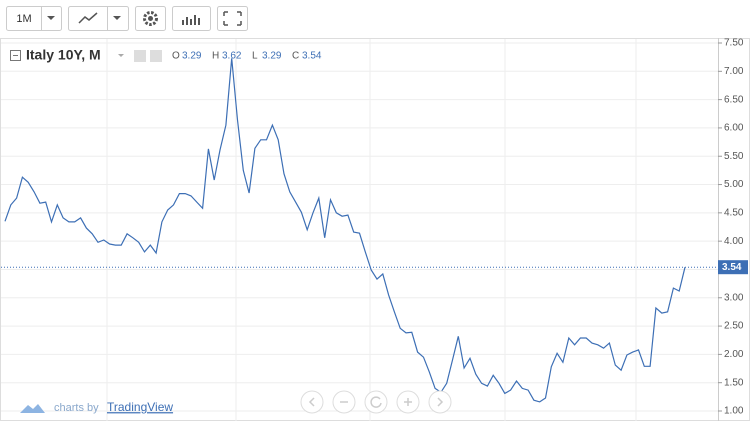  I want to click on interval-button, so click(34, 18).